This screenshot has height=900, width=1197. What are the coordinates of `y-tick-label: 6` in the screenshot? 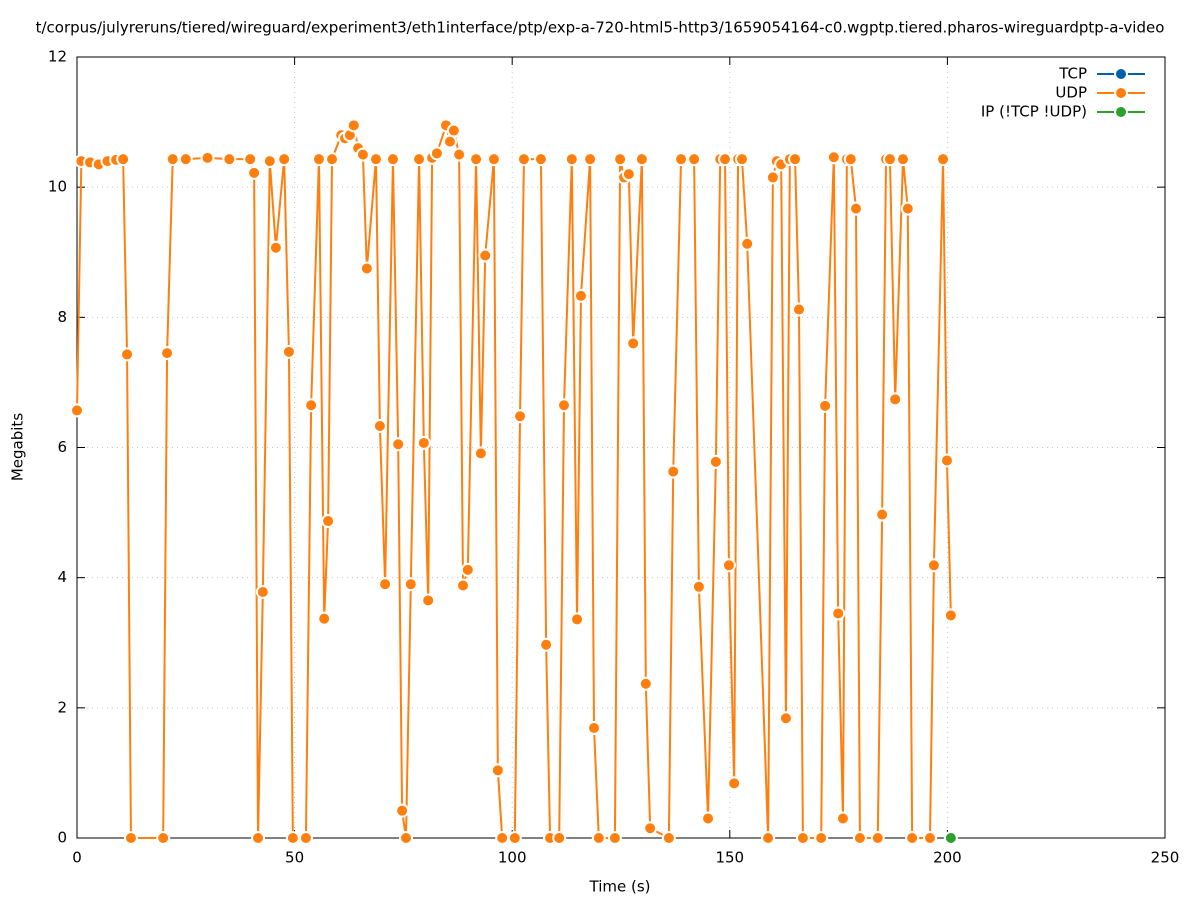 It's located at (62, 447).